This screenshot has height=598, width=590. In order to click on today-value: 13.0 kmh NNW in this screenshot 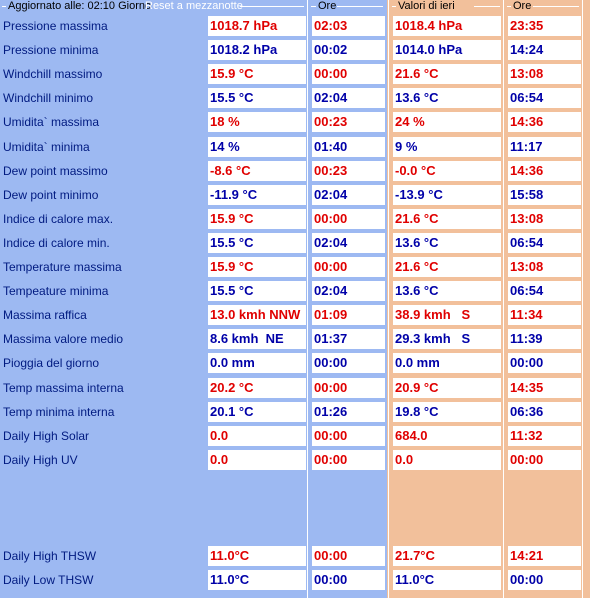, I will do `click(257, 315)`.